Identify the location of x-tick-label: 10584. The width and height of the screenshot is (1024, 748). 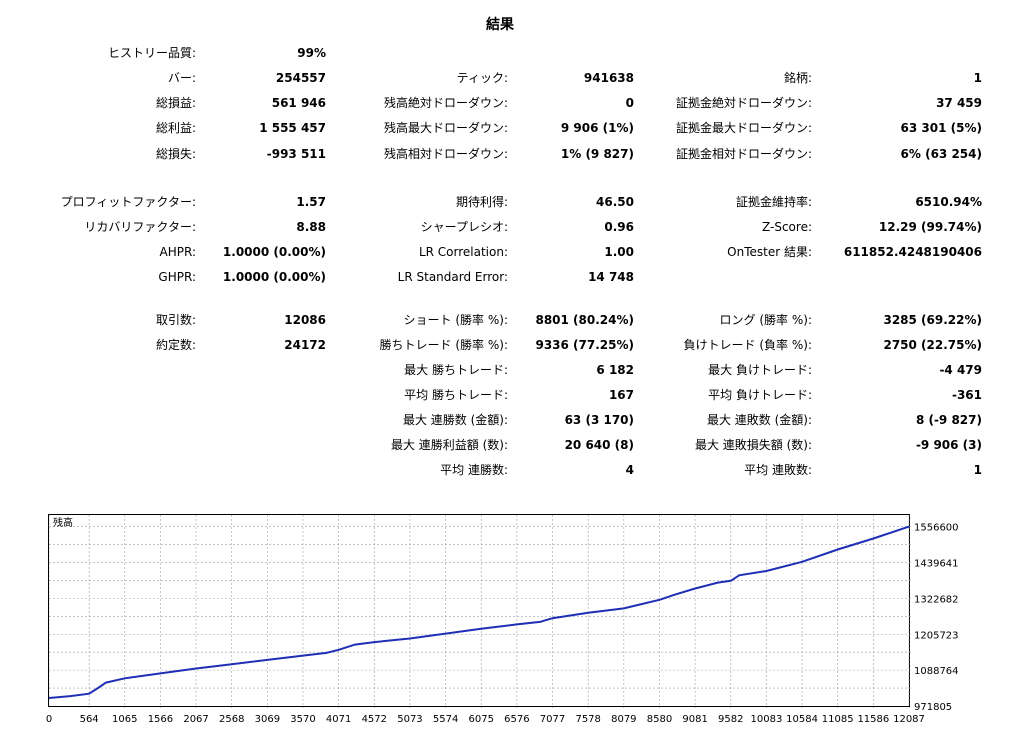
(802, 719).